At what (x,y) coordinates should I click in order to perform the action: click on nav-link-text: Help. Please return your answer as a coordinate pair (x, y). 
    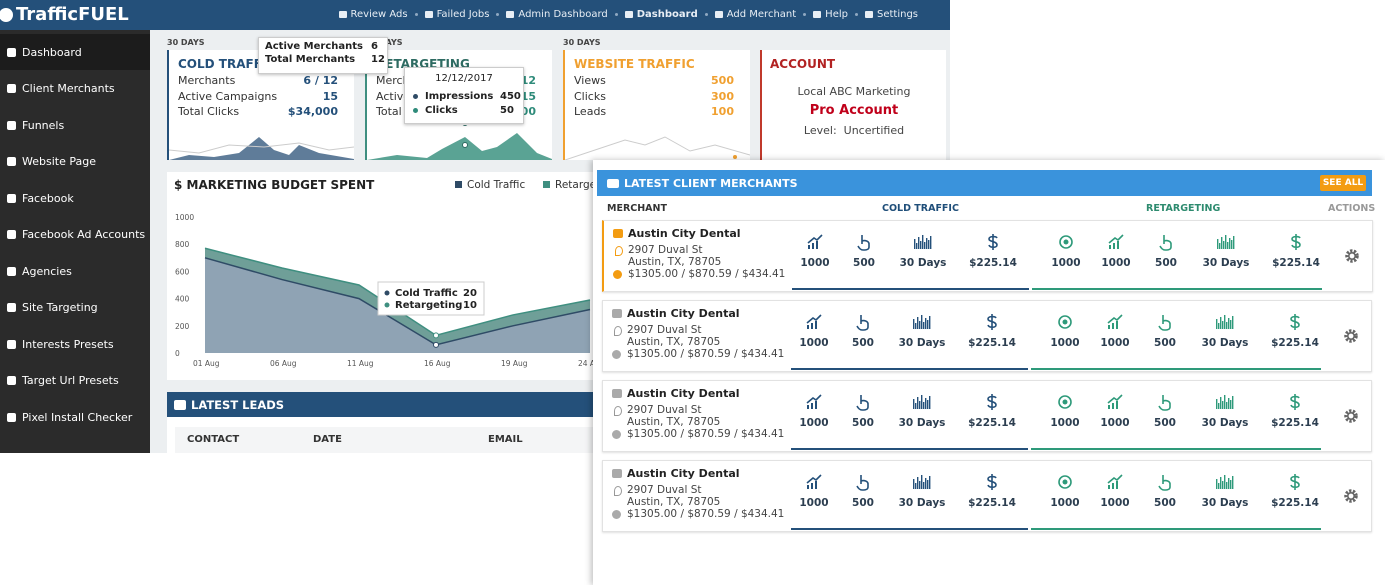
    Looking at the image, I should click on (836, 14).